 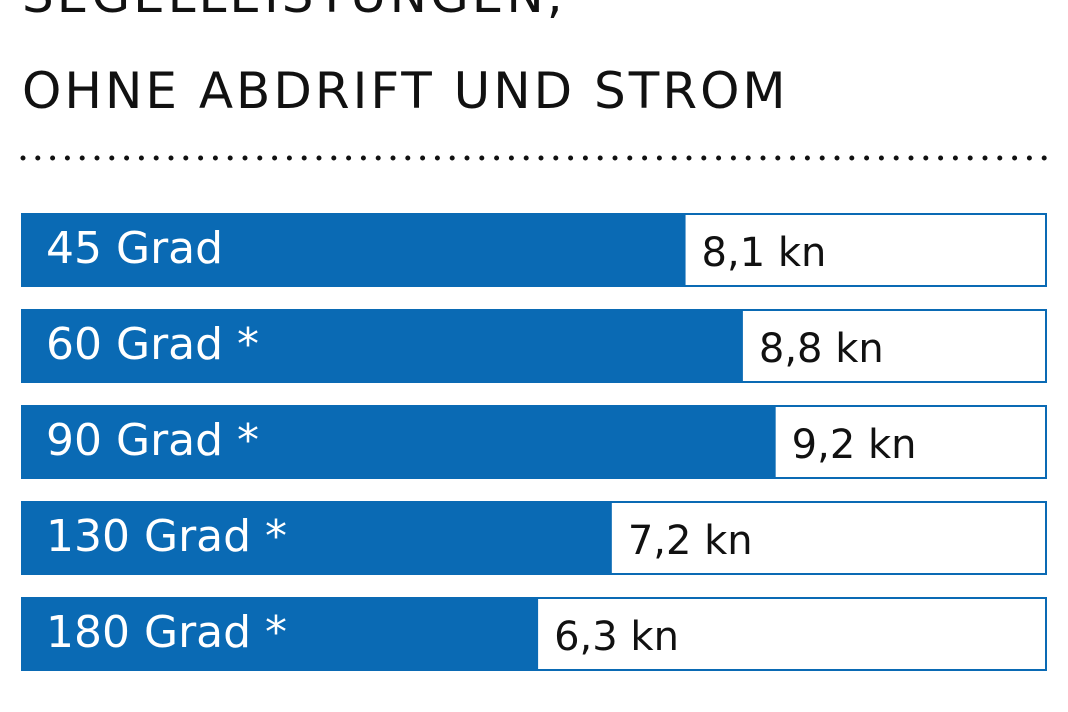 What do you see at coordinates (294, 10) in the screenshot?
I see `chart-title-line-1: SEGELLEISTUNGEN,` at bounding box center [294, 10].